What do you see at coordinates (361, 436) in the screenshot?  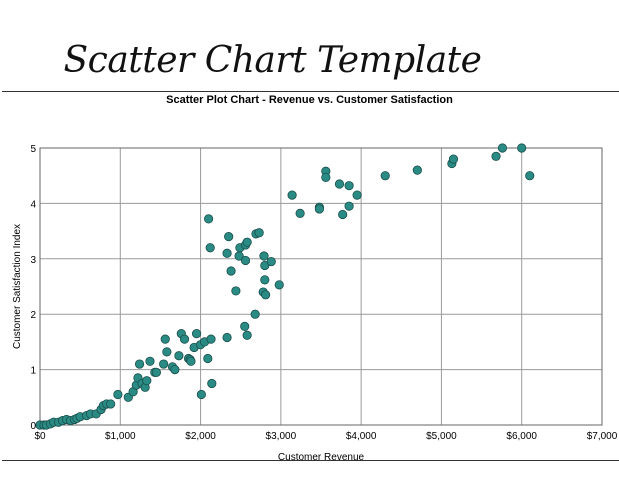 I see `x-tick-label: $4,000` at bounding box center [361, 436].